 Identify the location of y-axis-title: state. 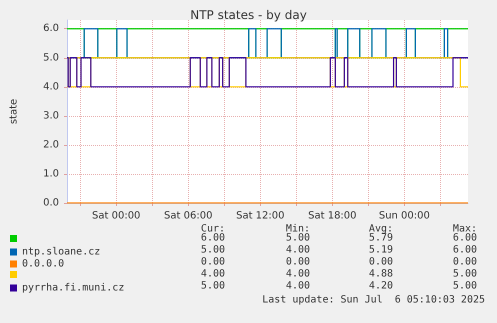
(14, 111).